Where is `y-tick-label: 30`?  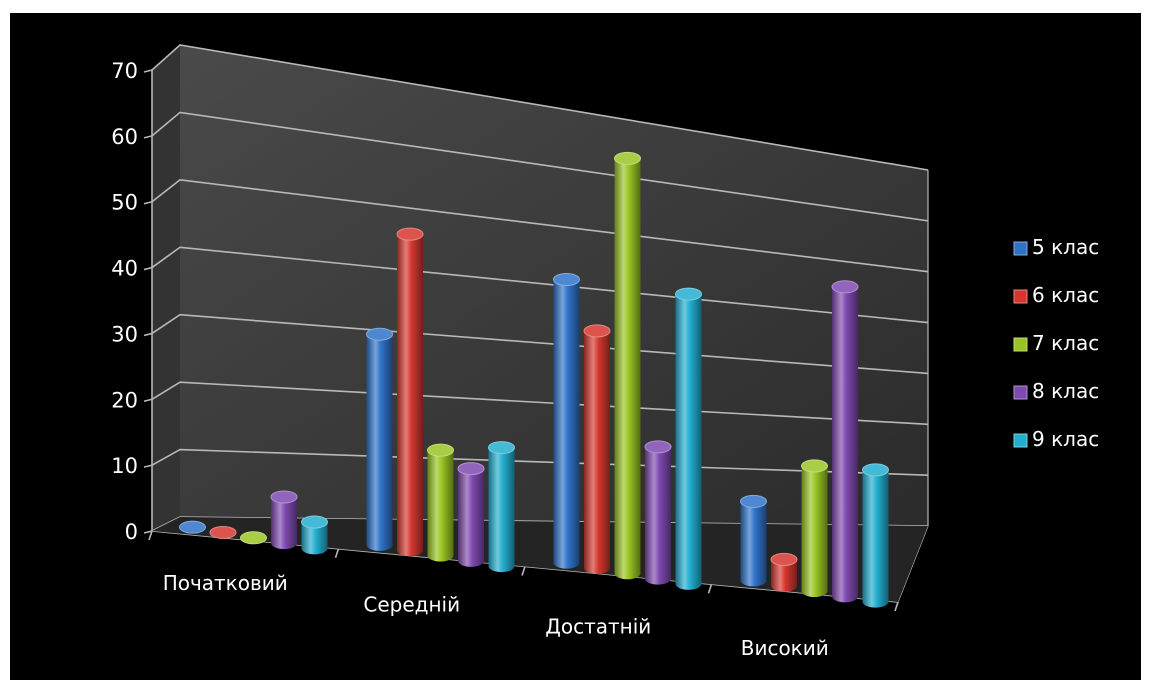
y-tick-label: 30 is located at coordinates (124, 334).